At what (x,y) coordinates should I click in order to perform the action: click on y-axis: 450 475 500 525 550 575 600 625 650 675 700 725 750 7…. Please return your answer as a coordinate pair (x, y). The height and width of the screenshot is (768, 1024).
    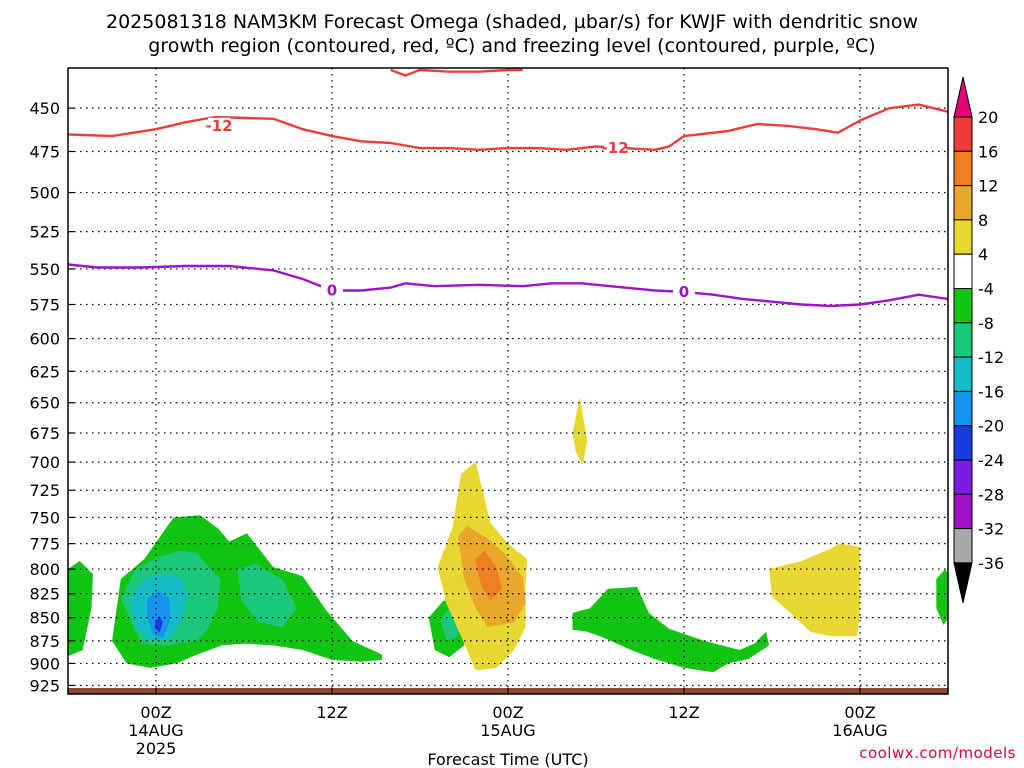
    Looking at the image, I should click on (51, 397).